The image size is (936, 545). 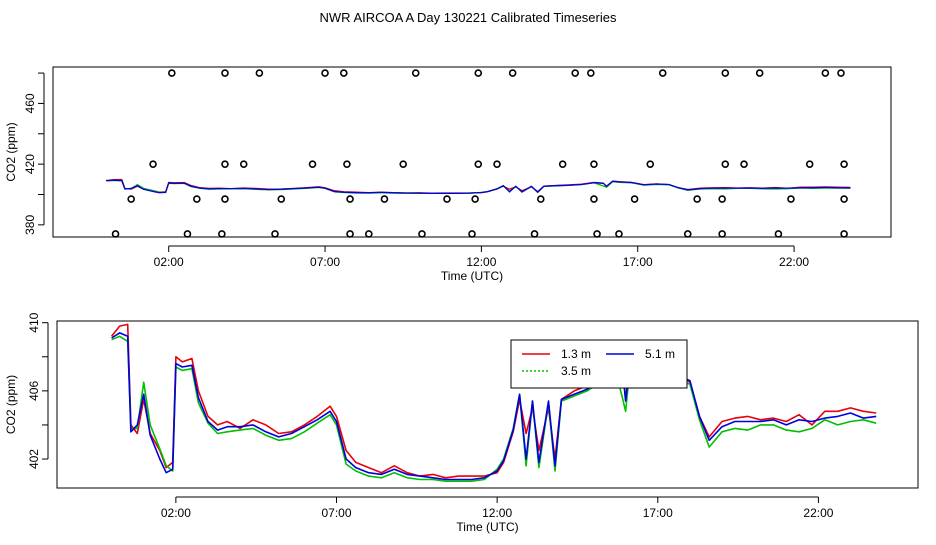 I want to click on top-panel-y-tick-label: 460, so click(x=30, y=103).